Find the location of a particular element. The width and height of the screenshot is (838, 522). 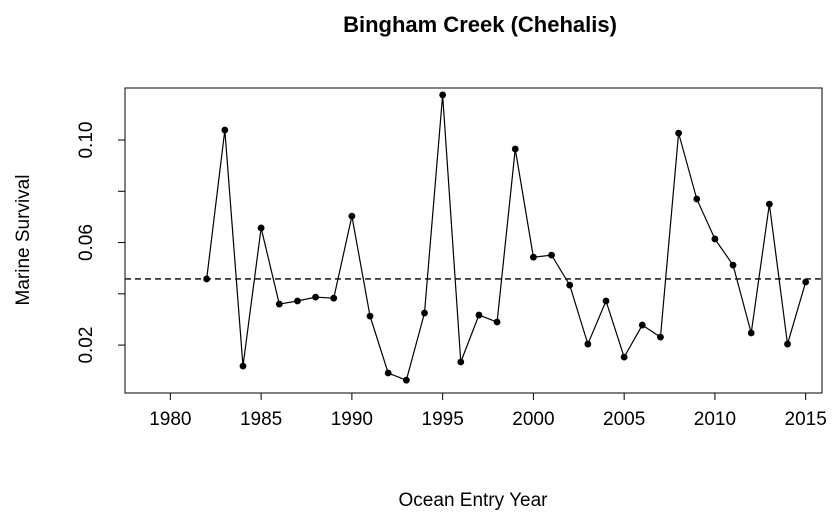

y-tick-label: 0.06 is located at coordinates (86, 242).